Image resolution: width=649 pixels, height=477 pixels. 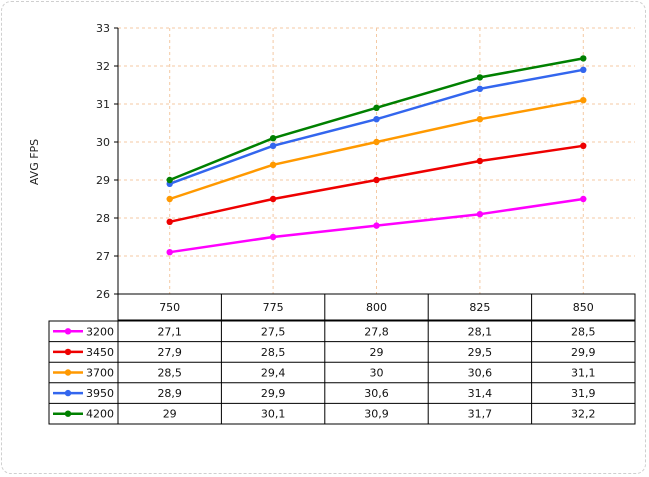 I want to click on x-category-label: 850, so click(x=583, y=307).